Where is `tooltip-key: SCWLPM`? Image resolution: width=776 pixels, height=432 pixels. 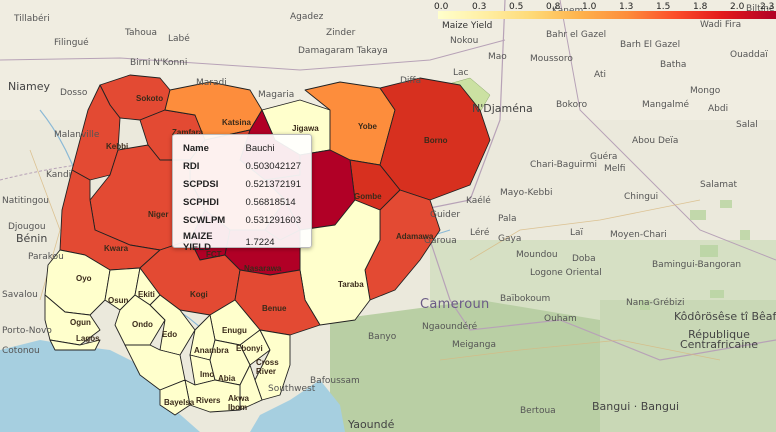
tooltip-key: SCWLPM is located at coordinates (204, 220).